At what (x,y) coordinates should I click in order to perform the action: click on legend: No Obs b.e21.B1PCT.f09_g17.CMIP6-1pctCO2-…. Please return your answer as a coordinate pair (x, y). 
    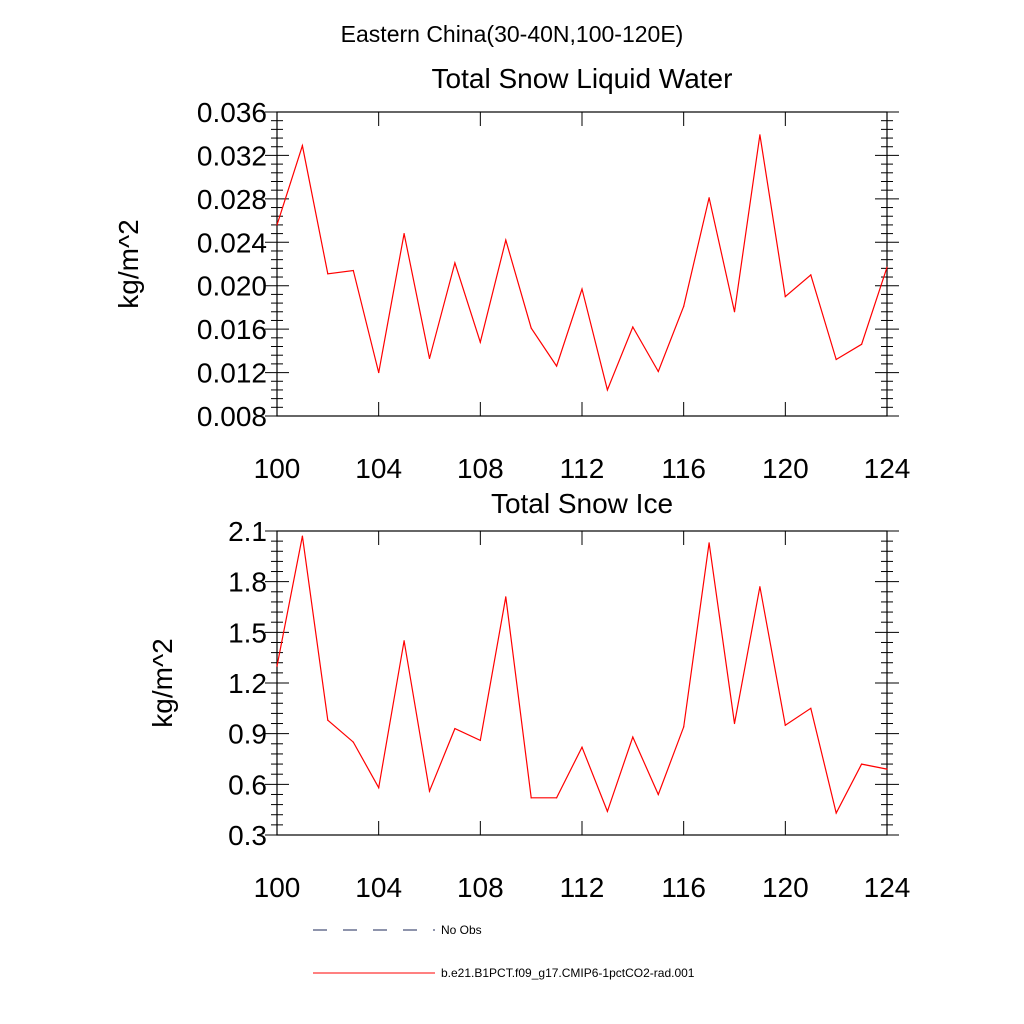
    Looking at the image, I should click on (504, 951).